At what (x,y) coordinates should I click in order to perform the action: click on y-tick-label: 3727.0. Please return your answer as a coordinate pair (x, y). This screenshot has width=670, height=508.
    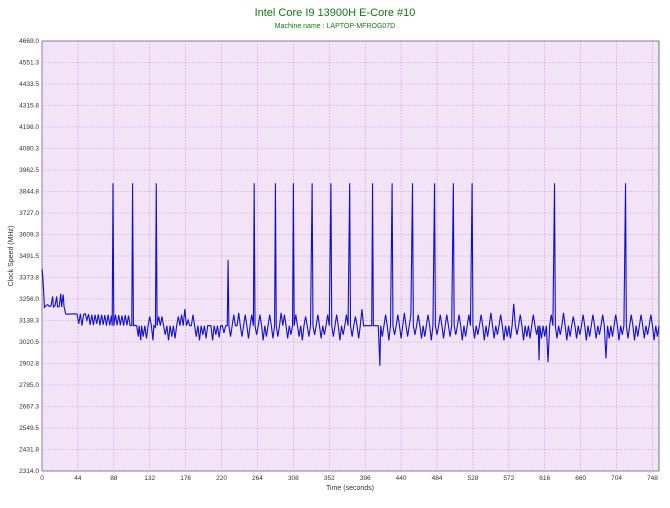
    Looking at the image, I should click on (29, 213).